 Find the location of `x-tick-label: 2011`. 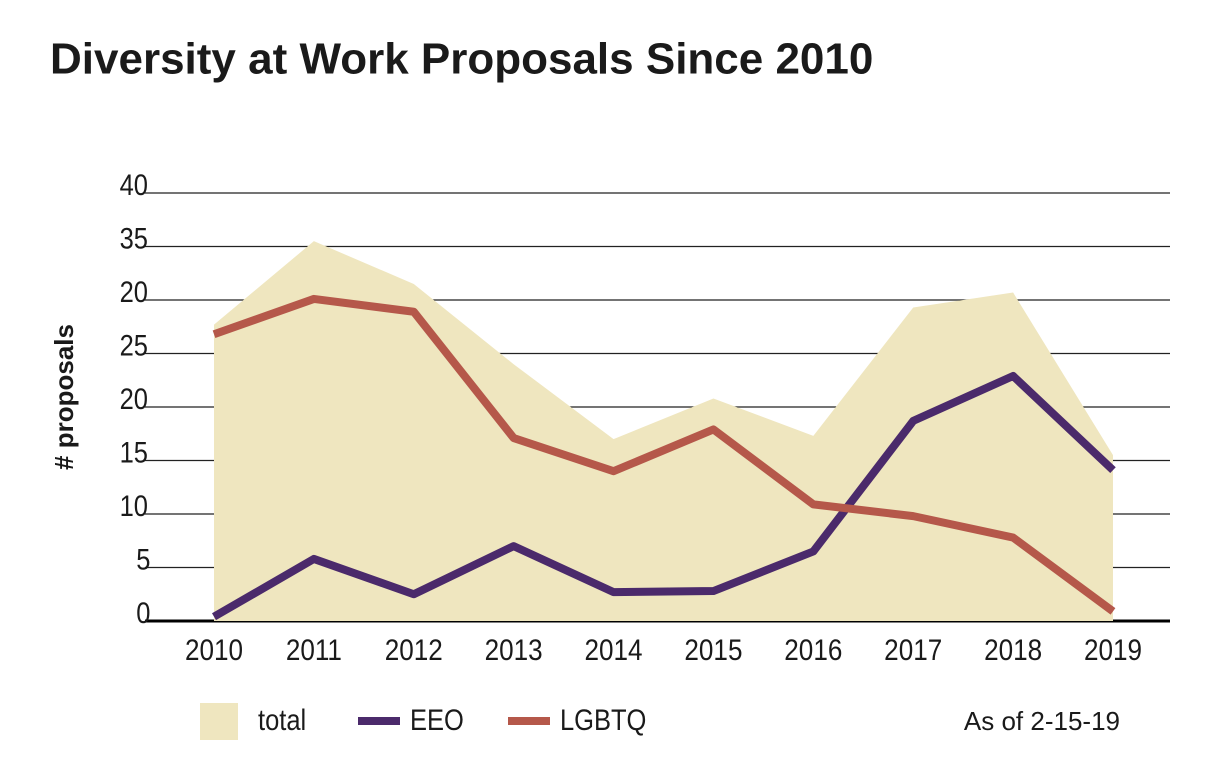

x-tick-label: 2011 is located at coordinates (314, 649).